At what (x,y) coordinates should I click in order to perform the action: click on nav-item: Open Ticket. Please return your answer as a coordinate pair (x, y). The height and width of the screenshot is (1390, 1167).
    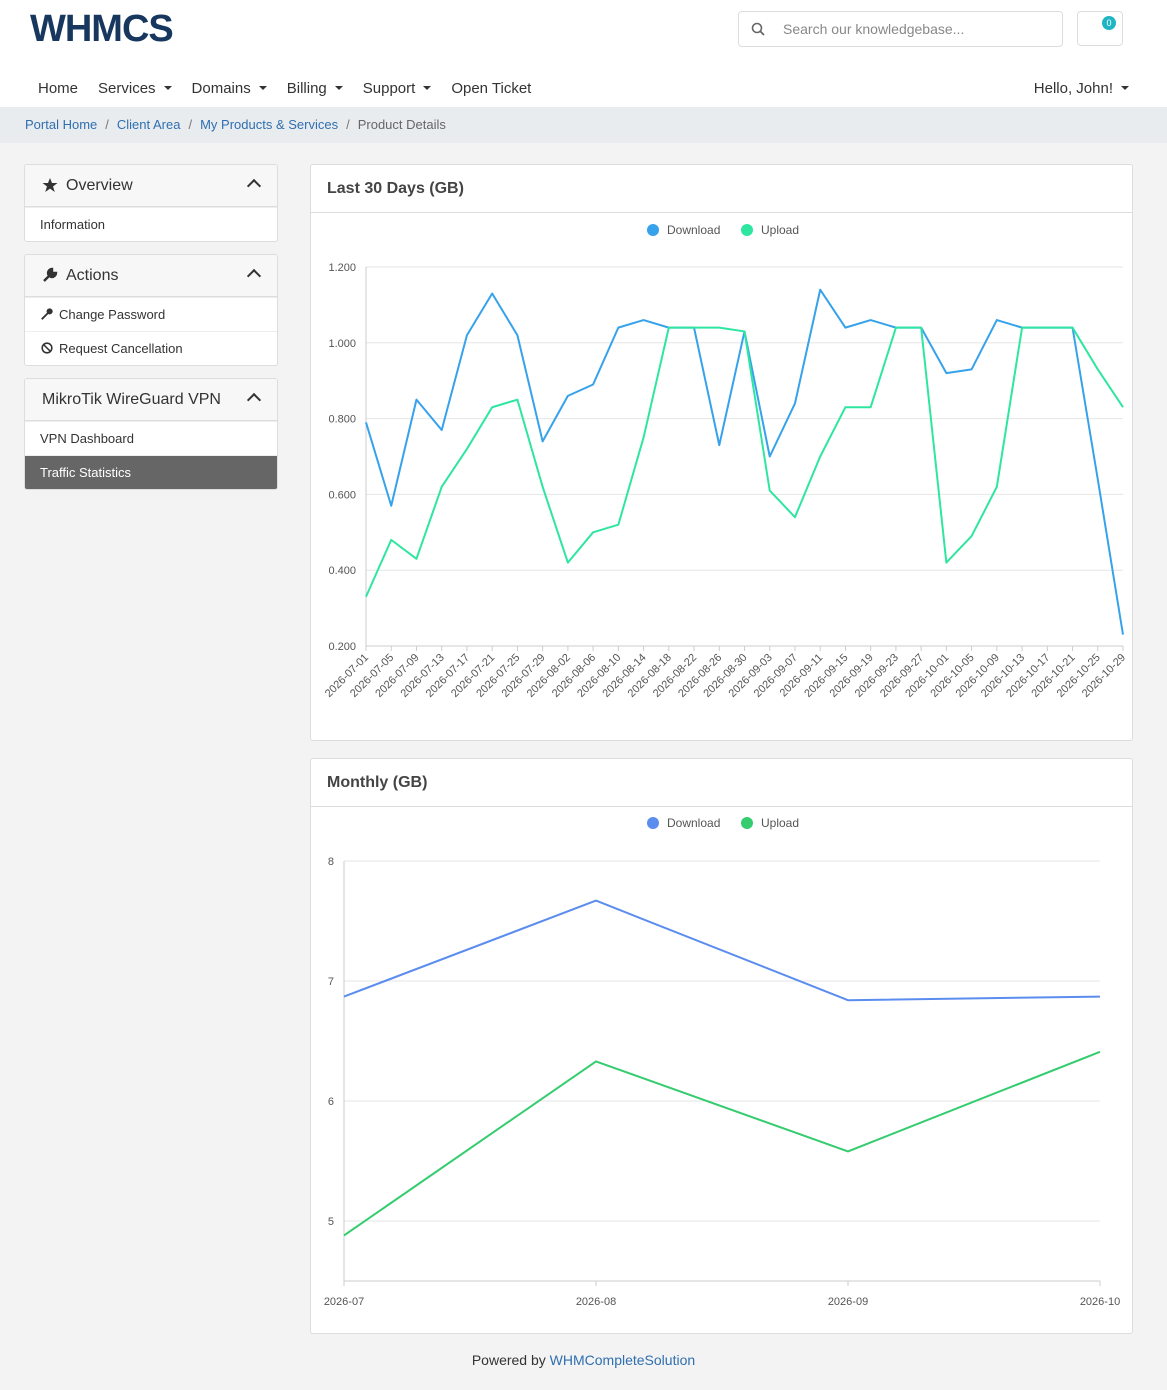
    Looking at the image, I should click on (491, 88).